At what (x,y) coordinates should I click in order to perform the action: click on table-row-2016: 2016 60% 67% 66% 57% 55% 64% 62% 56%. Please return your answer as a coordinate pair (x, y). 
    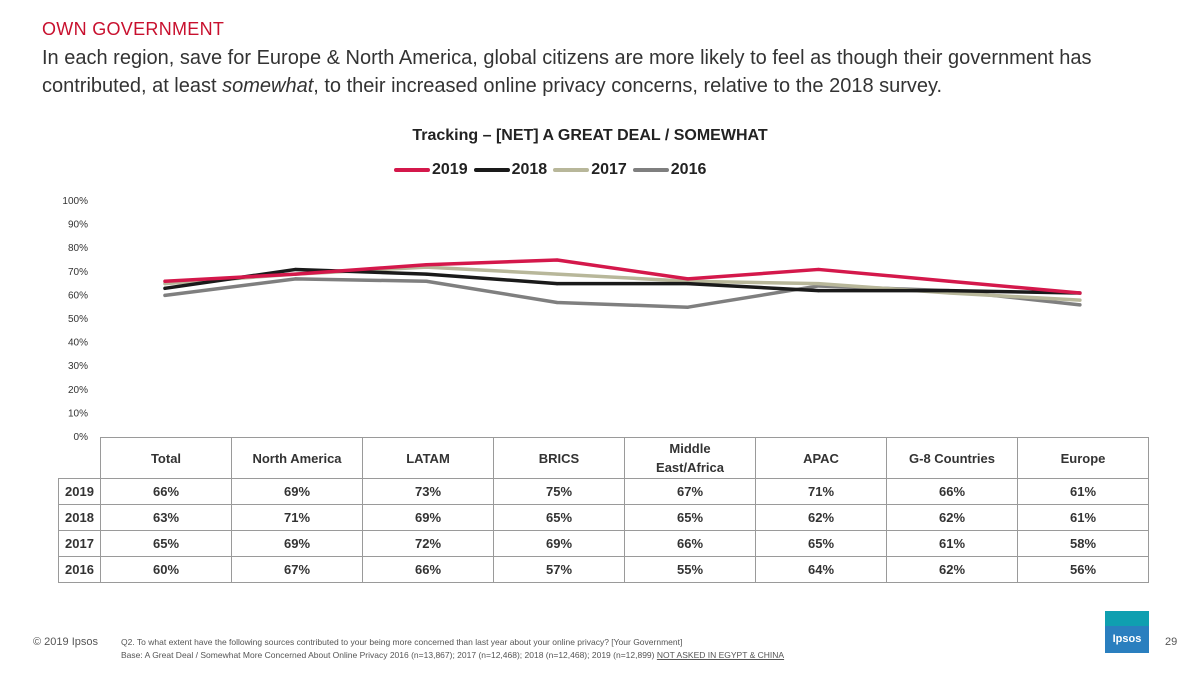
    Looking at the image, I should click on (603, 569).